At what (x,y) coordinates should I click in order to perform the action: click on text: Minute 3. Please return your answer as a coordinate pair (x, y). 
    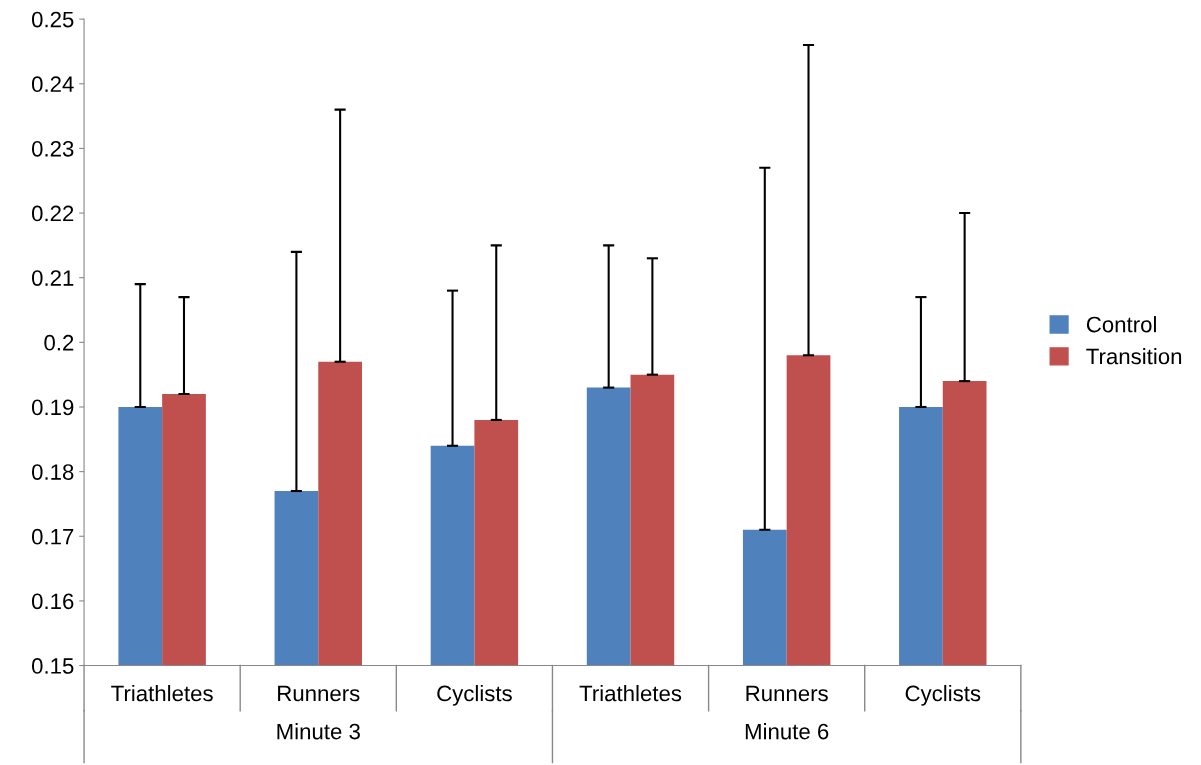
    Looking at the image, I should click on (318, 731).